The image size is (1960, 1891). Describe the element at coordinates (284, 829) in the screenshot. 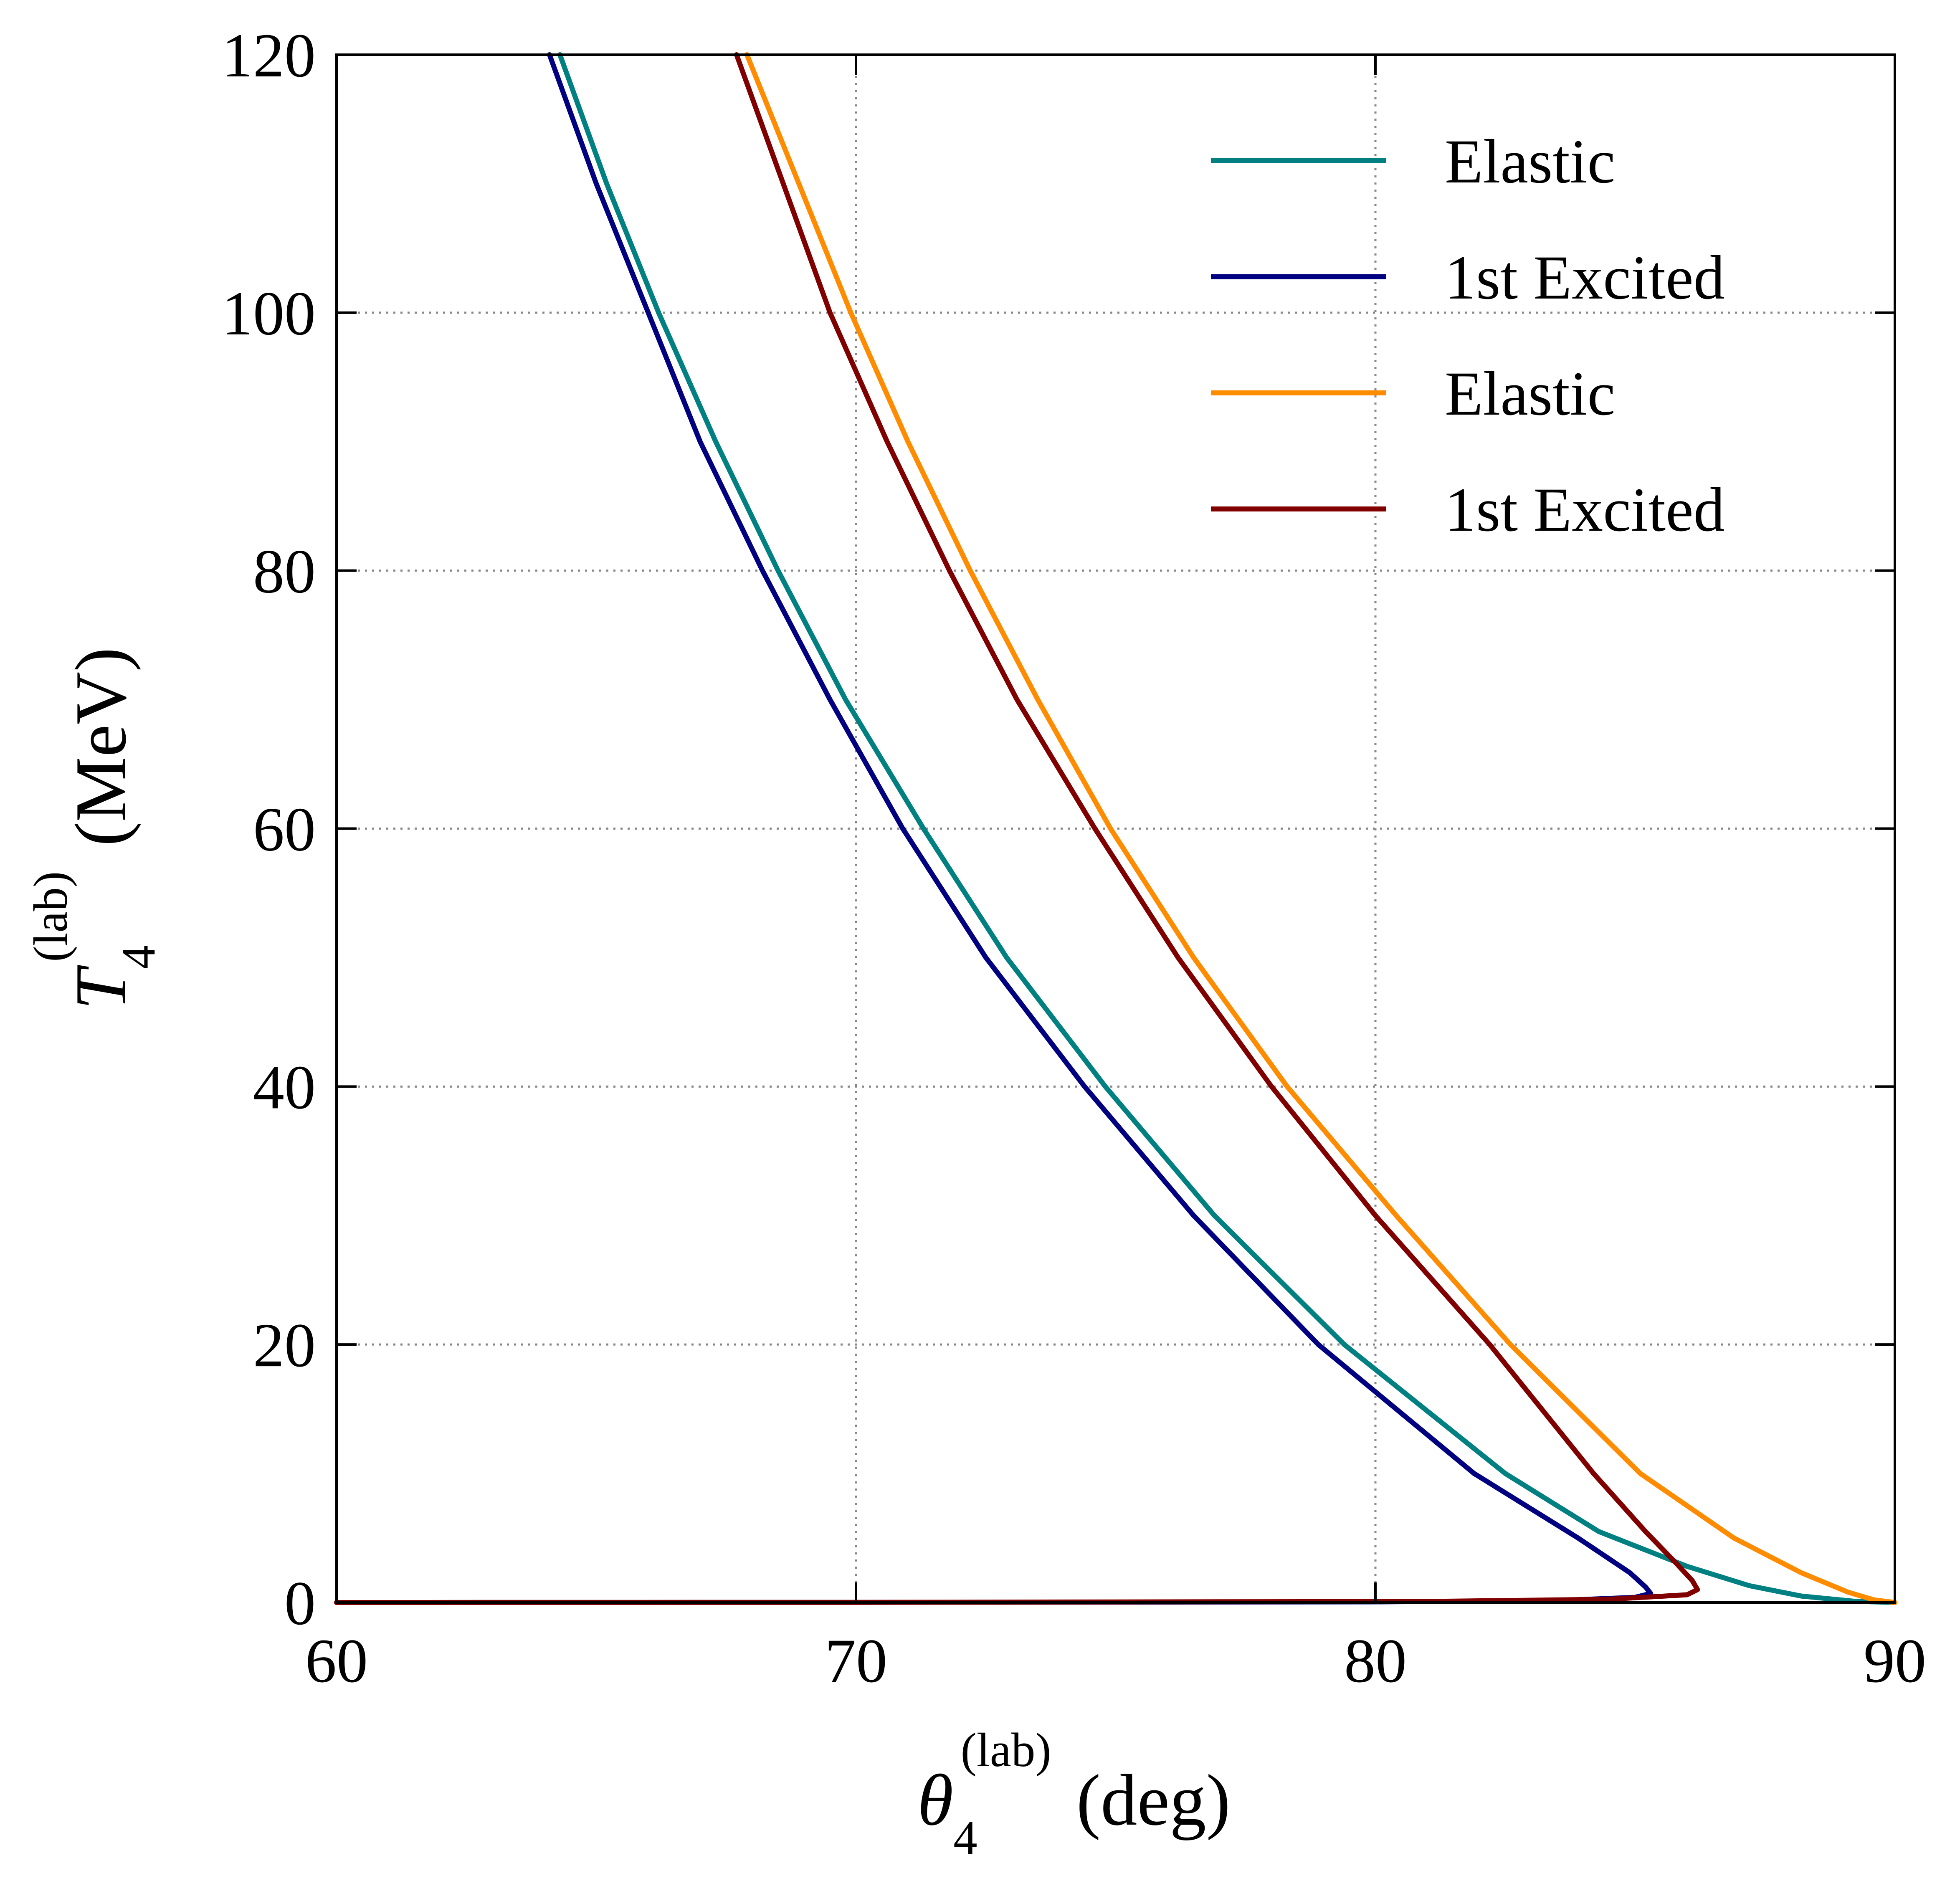

I see `y-tick-label: 60` at that location.